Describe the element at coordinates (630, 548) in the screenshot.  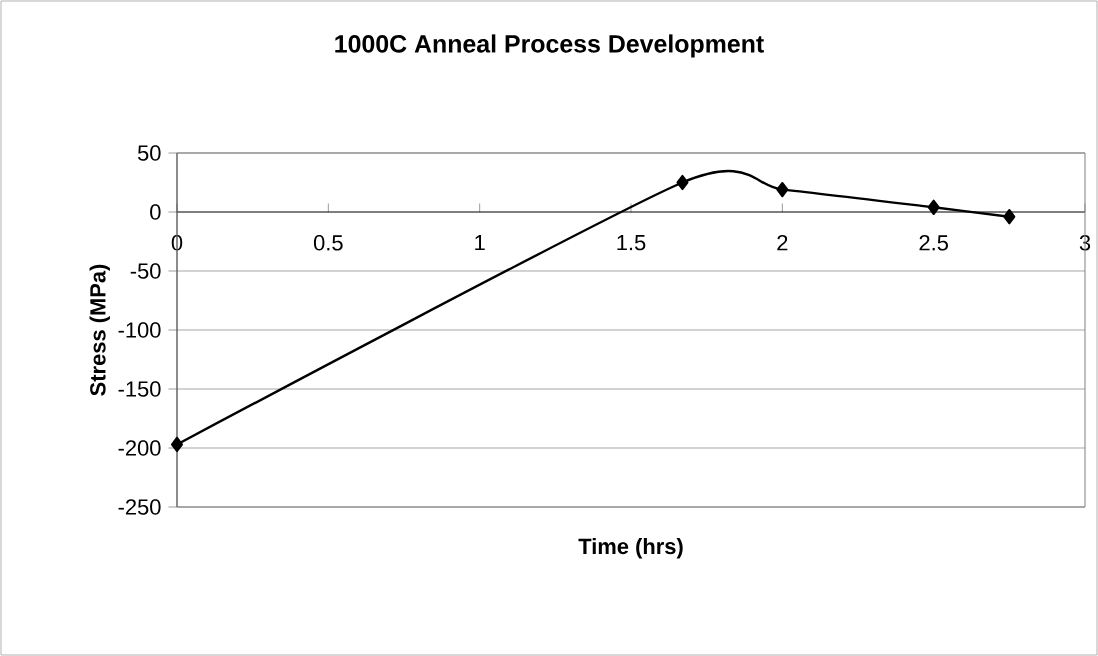
I see `x-axis-title: Time (hrs)` at that location.